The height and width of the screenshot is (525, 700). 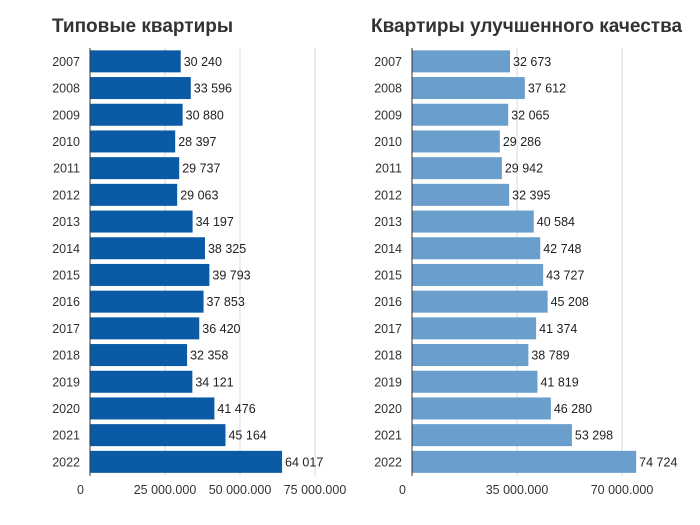 I want to click on value-label: 32 358, so click(x=209, y=356).